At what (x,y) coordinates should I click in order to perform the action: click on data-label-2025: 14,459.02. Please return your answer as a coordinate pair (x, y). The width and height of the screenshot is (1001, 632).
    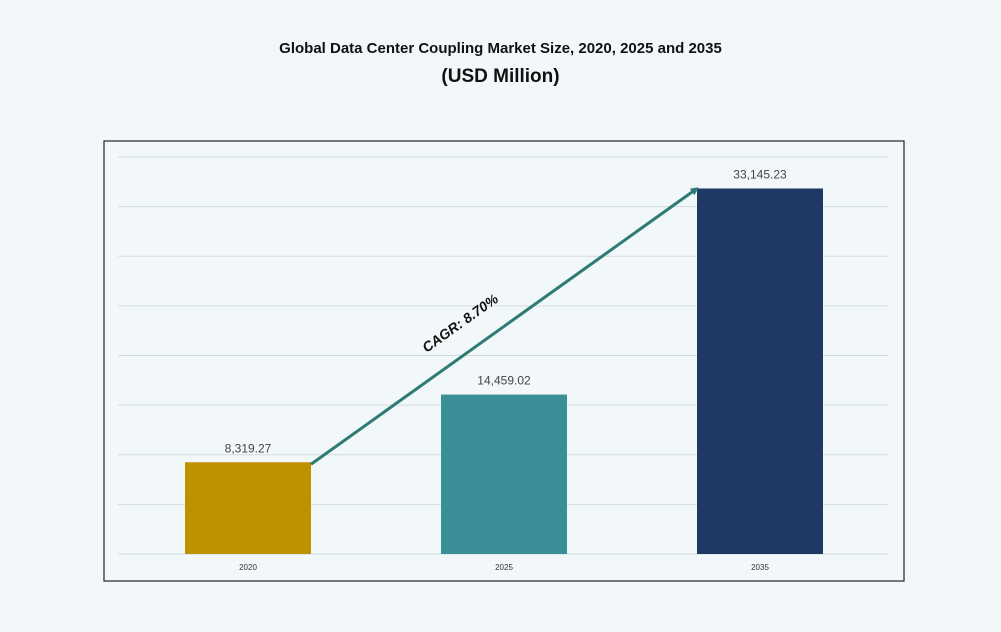
    Looking at the image, I should click on (504, 381).